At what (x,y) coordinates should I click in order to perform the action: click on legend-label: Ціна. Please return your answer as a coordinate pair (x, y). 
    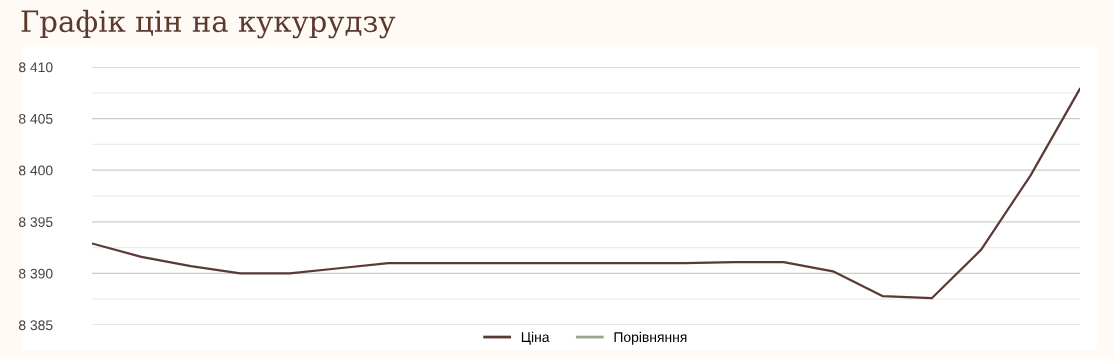
    Looking at the image, I should click on (535, 338).